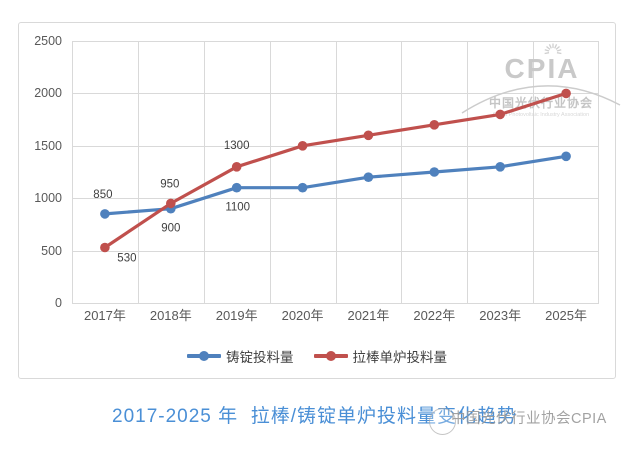 The height and width of the screenshot is (449, 634). Describe the element at coordinates (542, 68) in the screenshot. I see `svg-text: CPIA` at that location.